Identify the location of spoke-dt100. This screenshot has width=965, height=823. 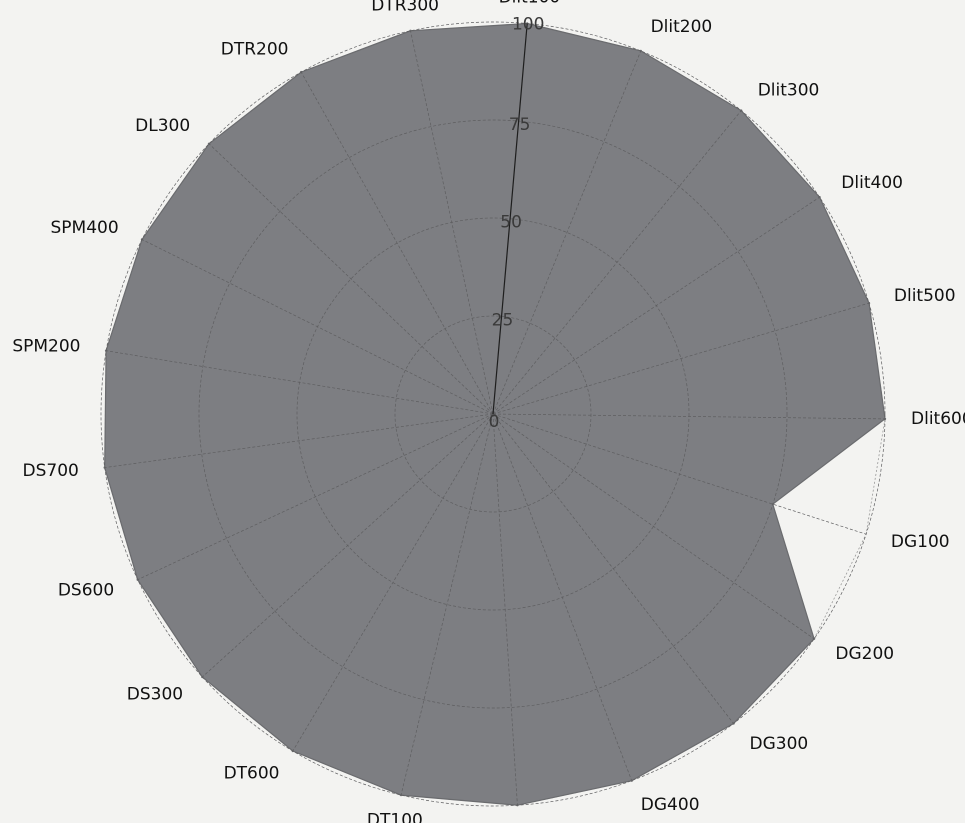
(447, 604).